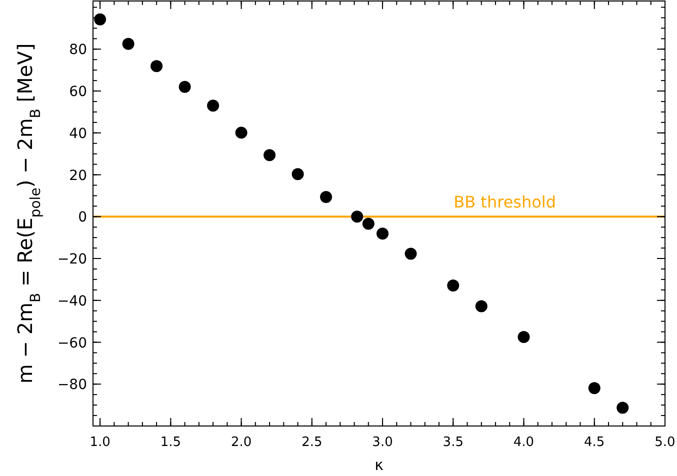 The height and width of the screenshot is (476, 677). I want to click on y-tick-label: 60, so click(78, 92).